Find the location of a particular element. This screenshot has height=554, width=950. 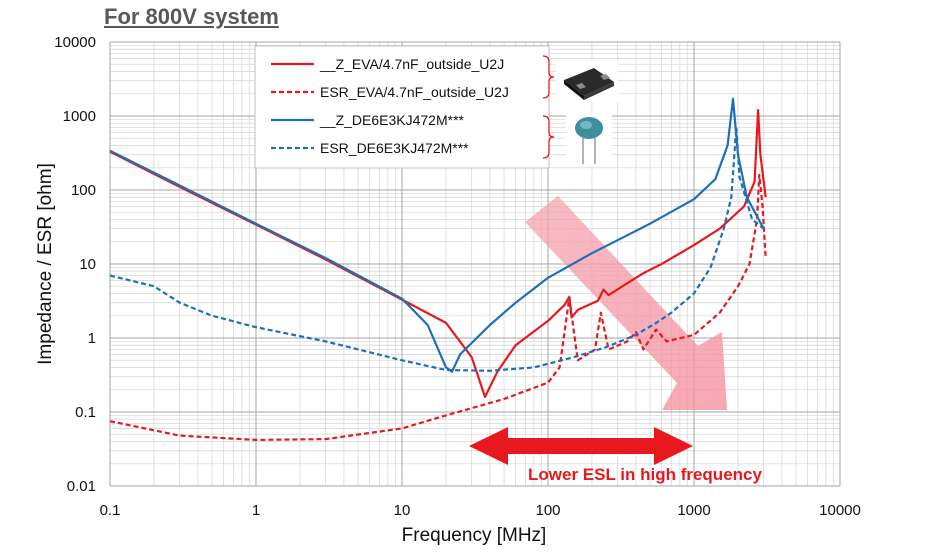

y-tick-label: 10000 is located at coordinates (75, 42).